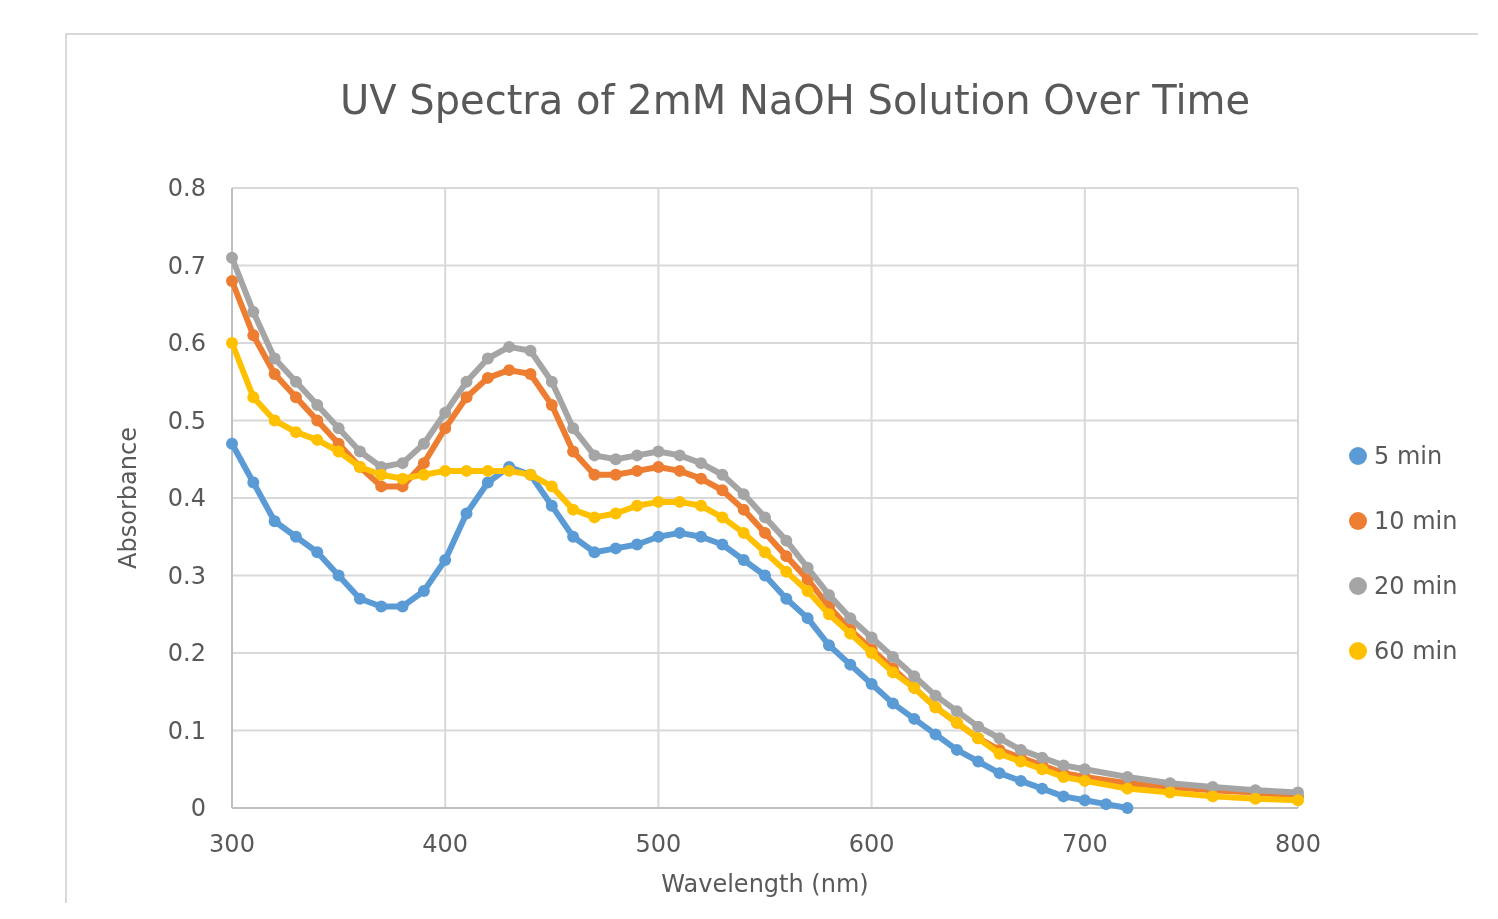 The image size is (1498, 919). I want to click on legend-label: 60 min, so click(1416, 651).